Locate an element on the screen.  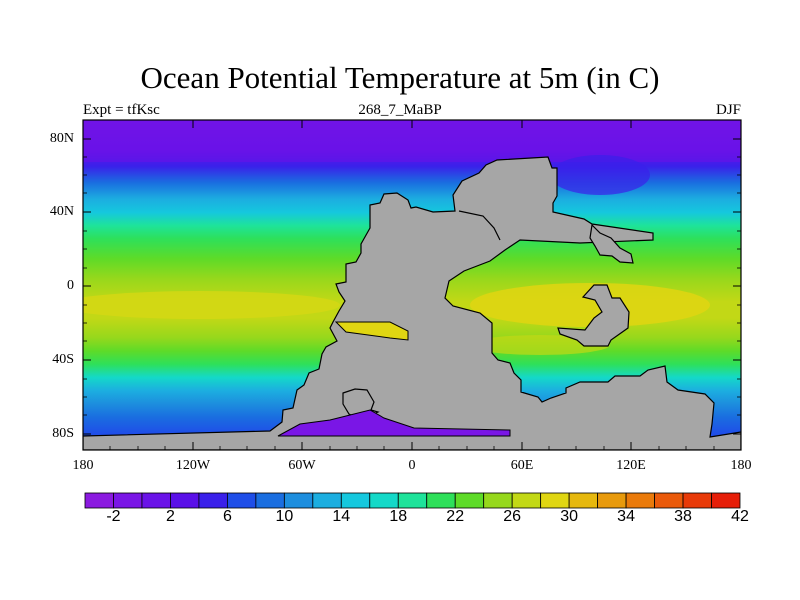
colorbar-tick-label: 2 is located at coordinates (170, 516).